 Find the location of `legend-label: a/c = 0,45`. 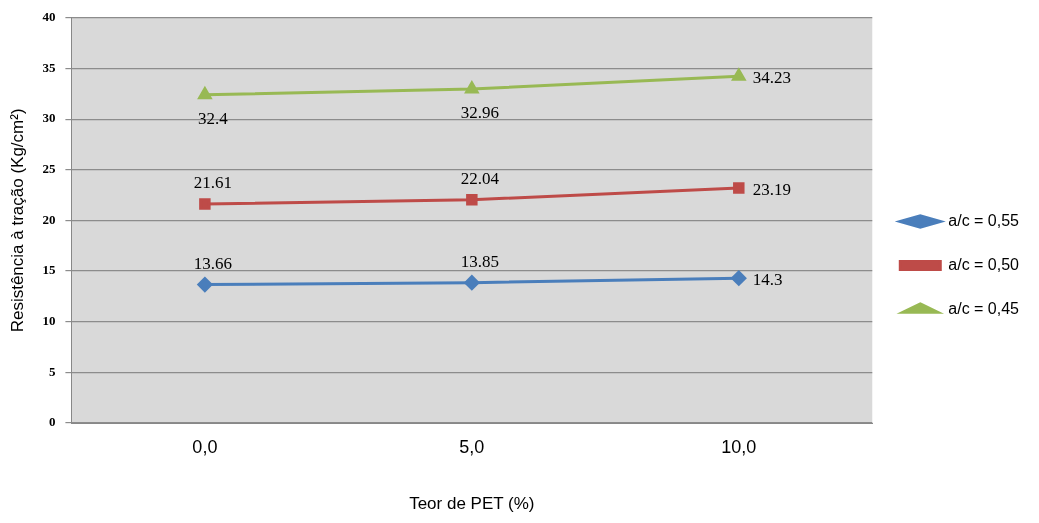

legend-label: a/c = 0,45 is located at coordinates (984, 308).